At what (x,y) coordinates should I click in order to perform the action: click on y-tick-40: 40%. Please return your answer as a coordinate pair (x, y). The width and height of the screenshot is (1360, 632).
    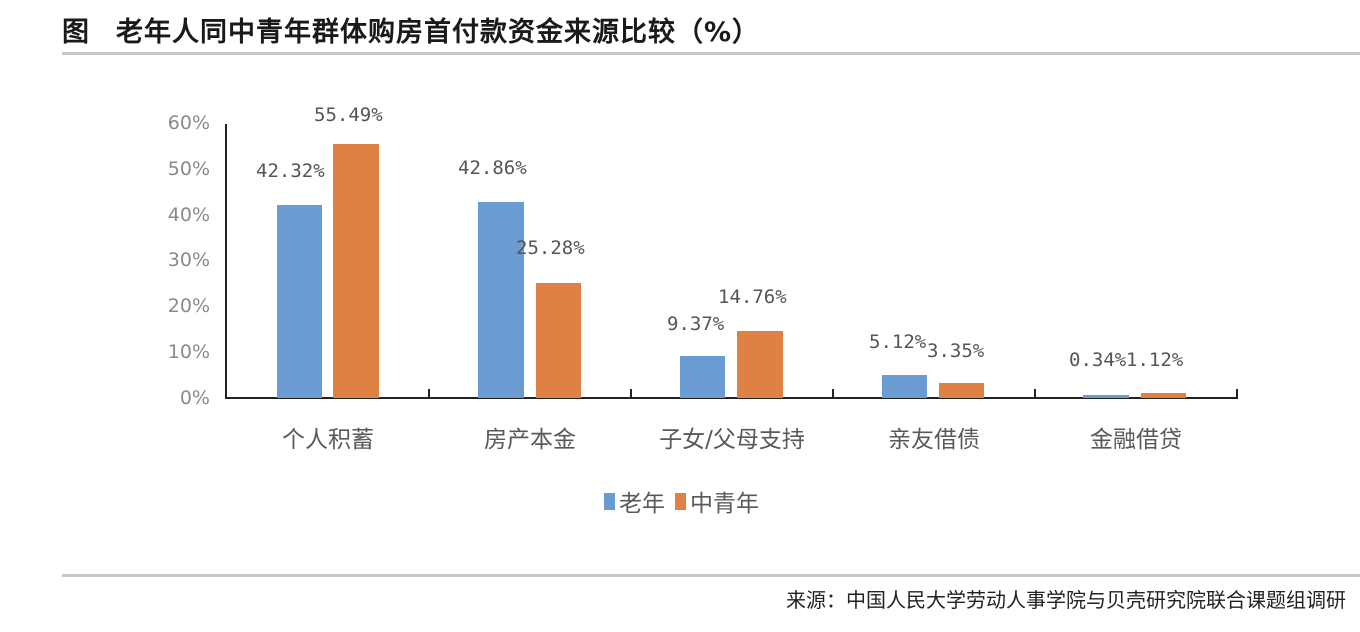
    Looking at the image, I should click on (188, 215).